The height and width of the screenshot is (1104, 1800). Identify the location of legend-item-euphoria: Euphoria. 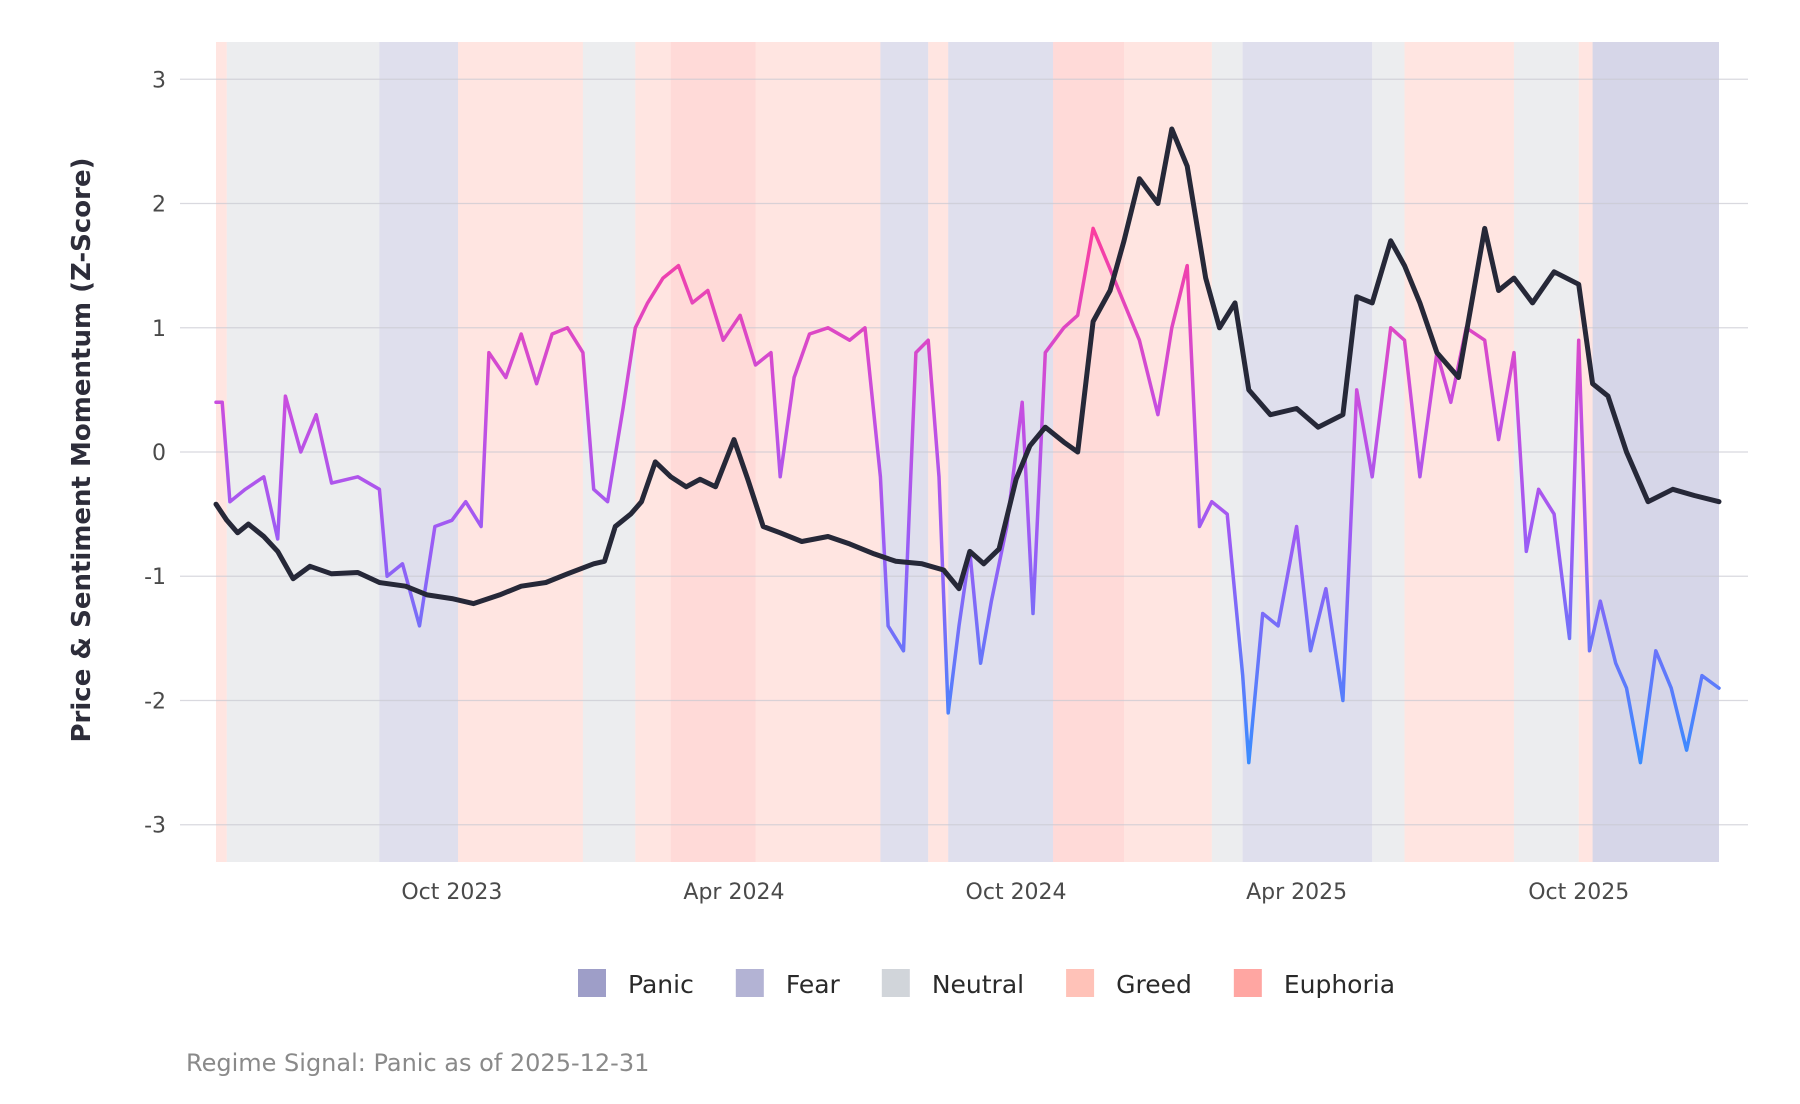
(1314, 984).